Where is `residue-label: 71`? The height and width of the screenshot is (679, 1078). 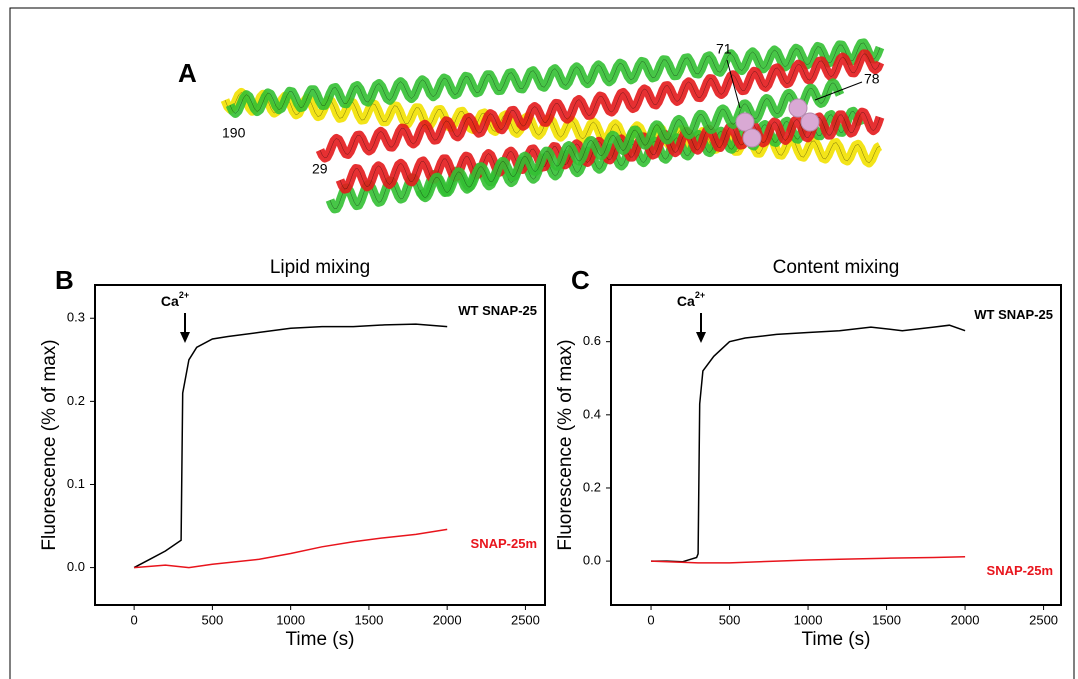
residue-label: 71 is located at coordinates (724, 49).